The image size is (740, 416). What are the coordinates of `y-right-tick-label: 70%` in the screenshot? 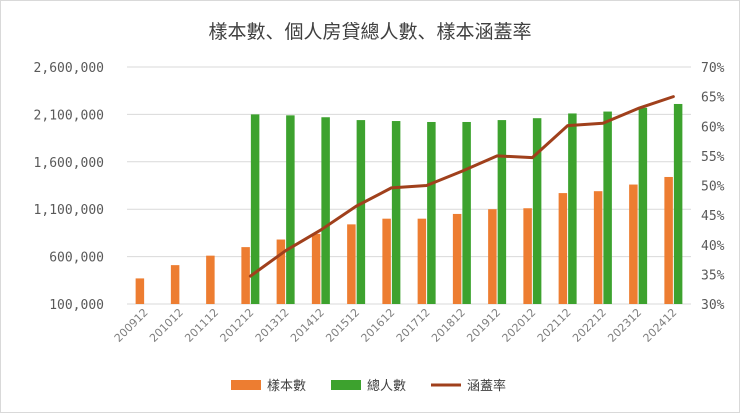 It's located at (713, 68).